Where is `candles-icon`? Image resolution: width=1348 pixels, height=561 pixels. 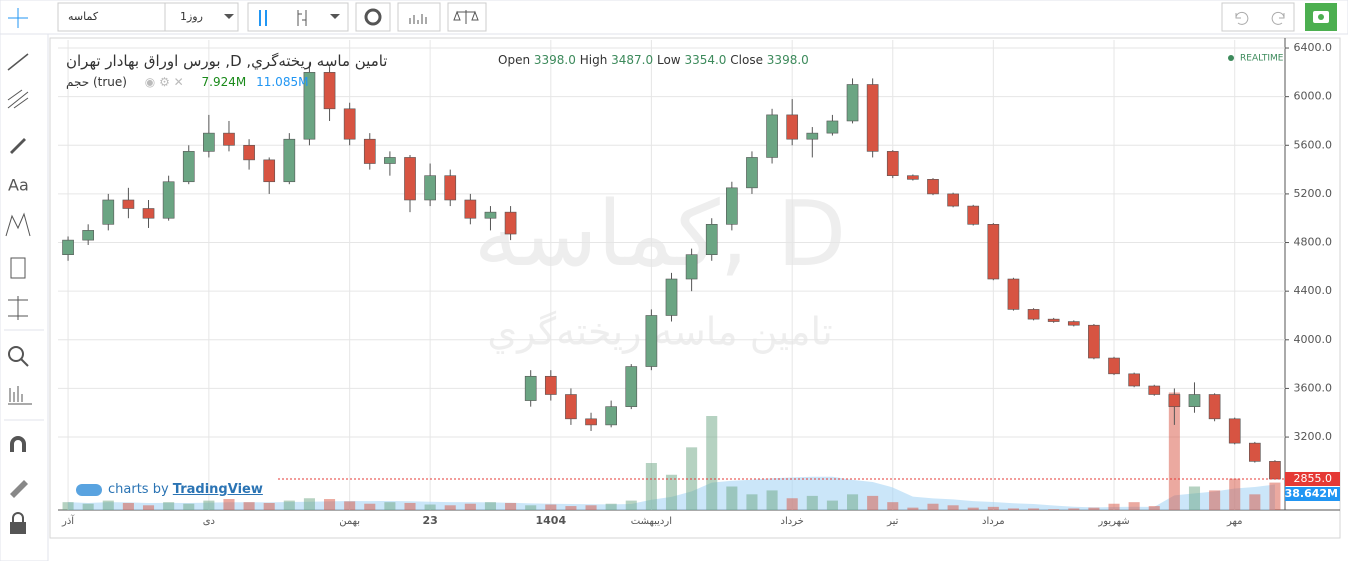
candles-icon is located at coordinates (263, 18).